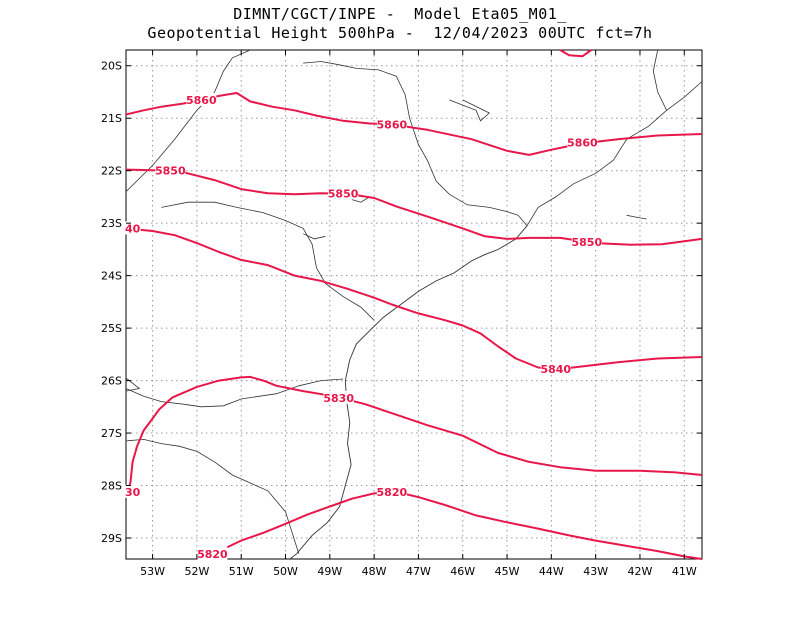  What do you see at coordinates (111, 328) in the screenshot?
I see `y-tick-label: 25S` at bounding box center [111, 328].